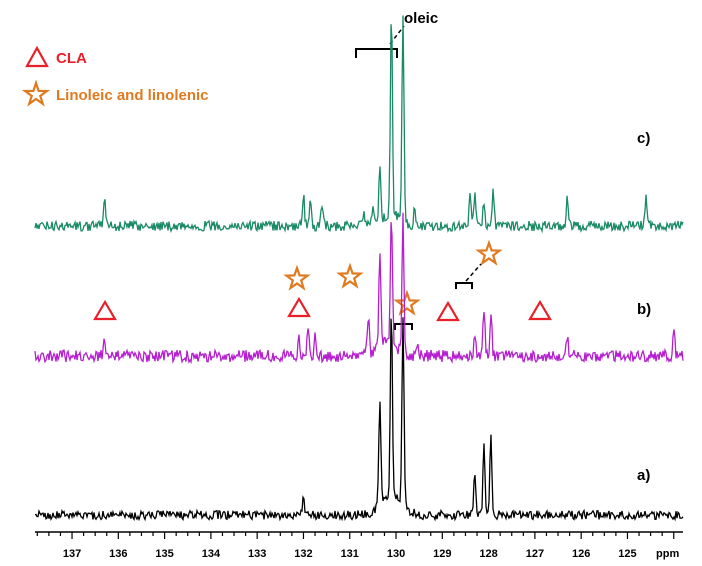 The image size is (702, 566). What do you see at coordinates (72, 554) in the screenshot?
I see `x-tick-label: 137` at bounding box center [72, 554].